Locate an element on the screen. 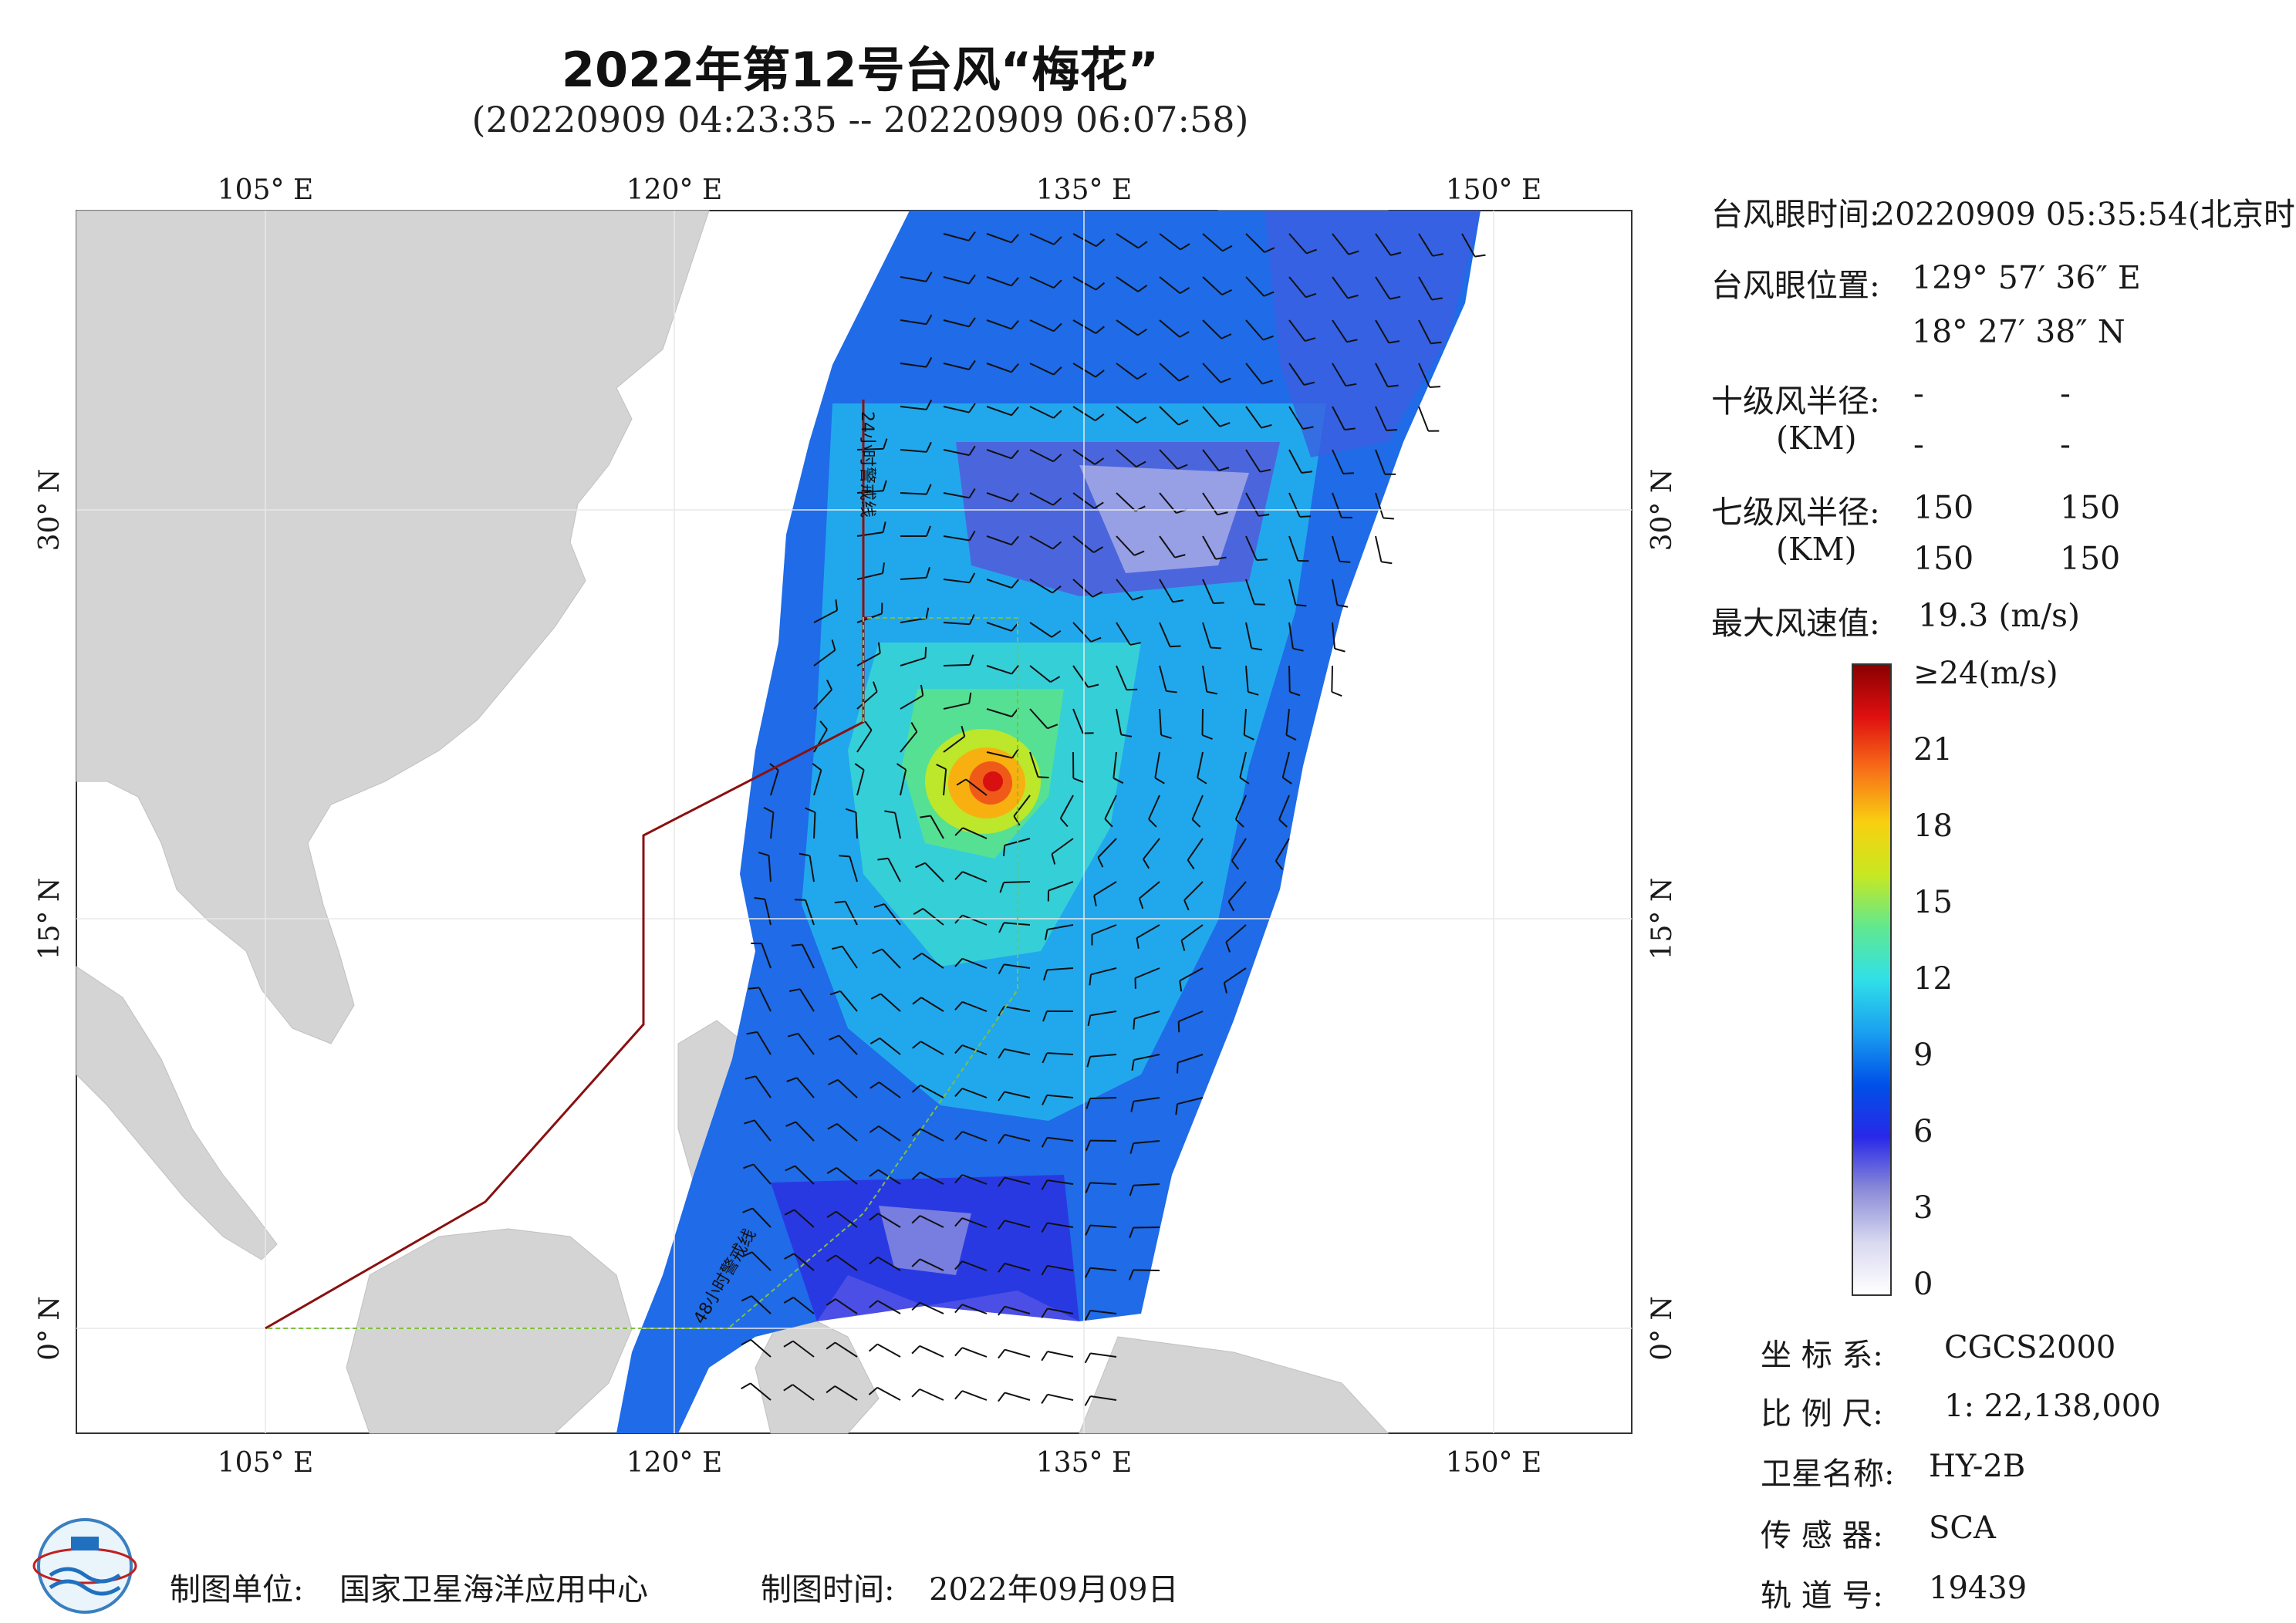 The width and height of the screenshot is (2296, 1623). colorbar-tick-label: 18 is located at coordinates (1933, 826).